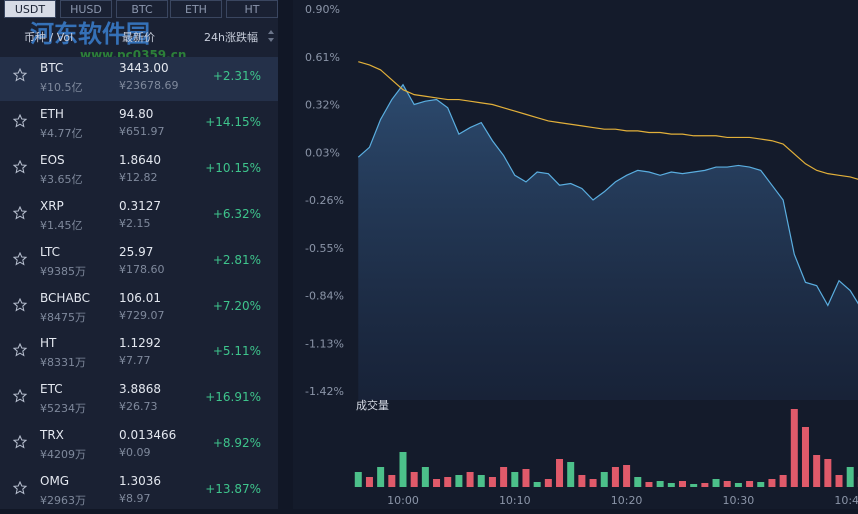 The width and height of the screenshot is (858, 514). Describe the element at coordinates (324, 343) in the screenshot. I see `y-tick-label: -1.13%` at that location.